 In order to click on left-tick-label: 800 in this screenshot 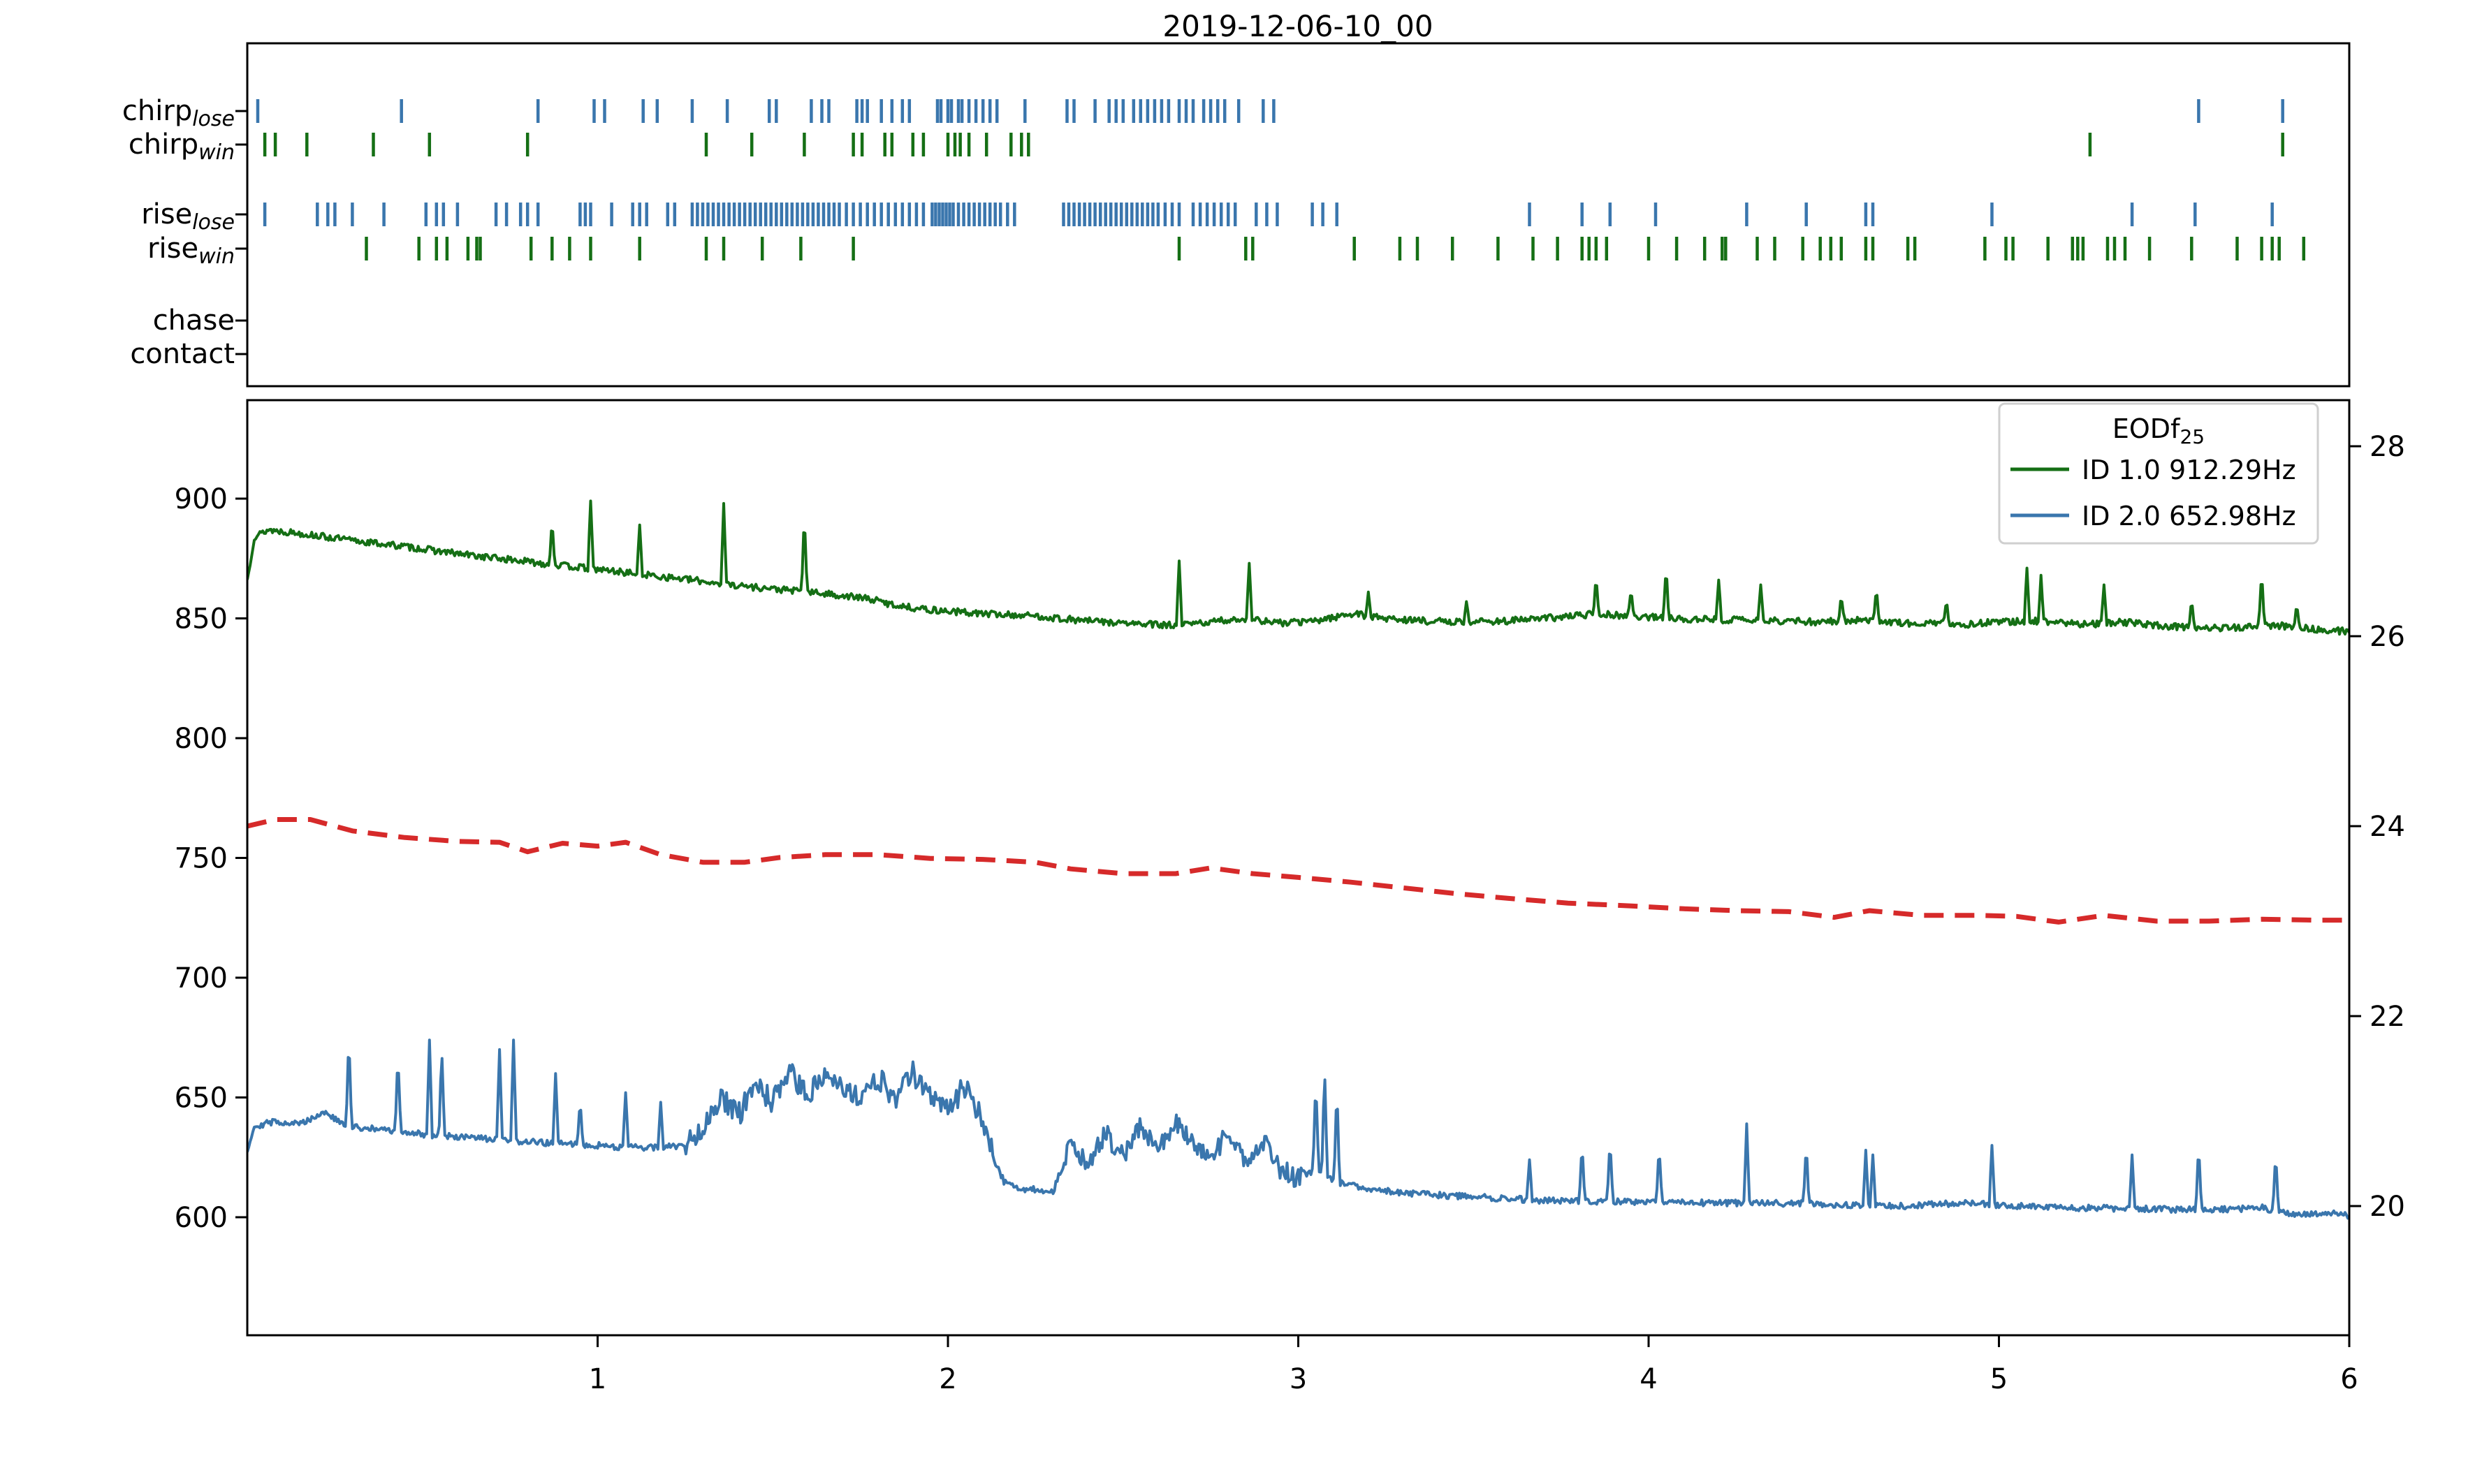, I will do `click(201, 739)`.